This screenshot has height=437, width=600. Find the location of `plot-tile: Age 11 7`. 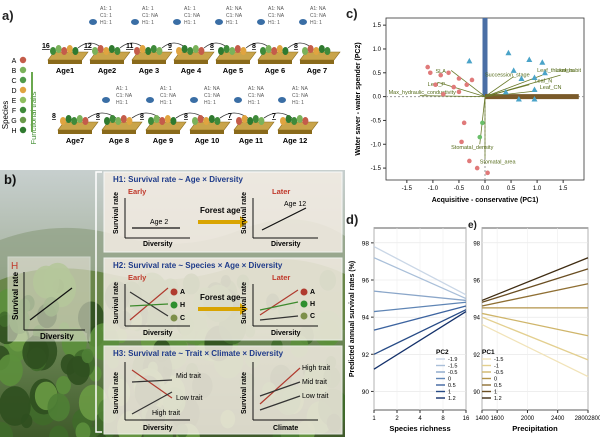

plot-tile: Age 11 7 is located at coordinates (251, 129).